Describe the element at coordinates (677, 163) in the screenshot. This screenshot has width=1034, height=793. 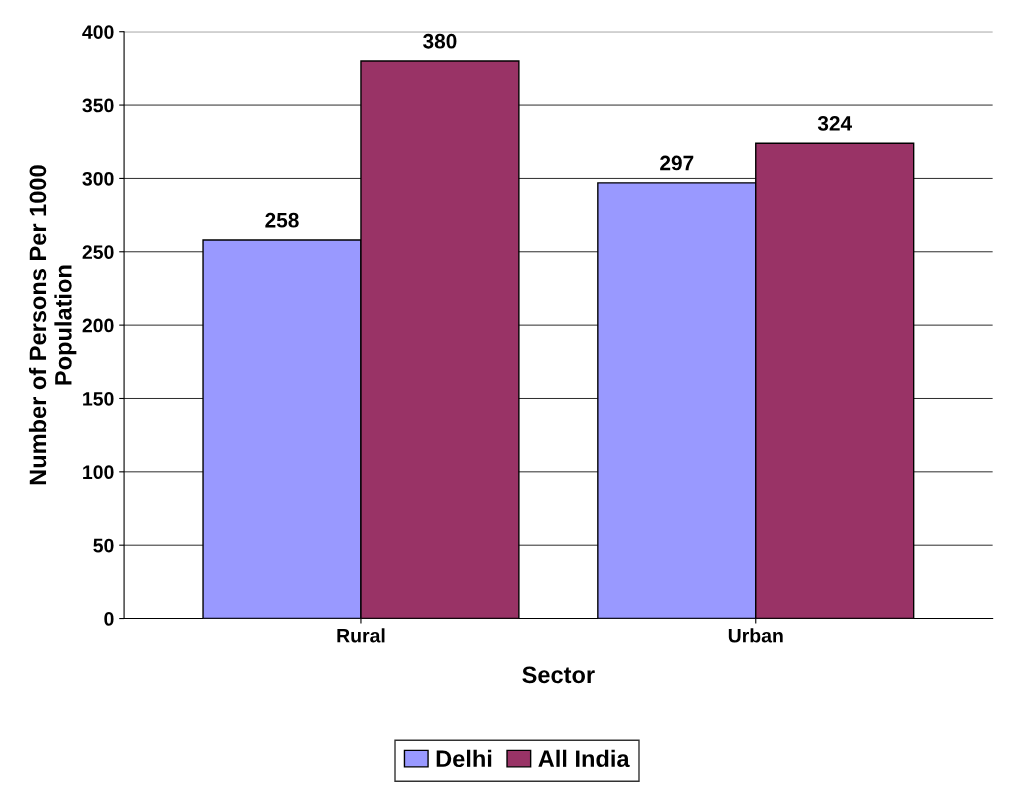
I see `data-label: 297` at that location.